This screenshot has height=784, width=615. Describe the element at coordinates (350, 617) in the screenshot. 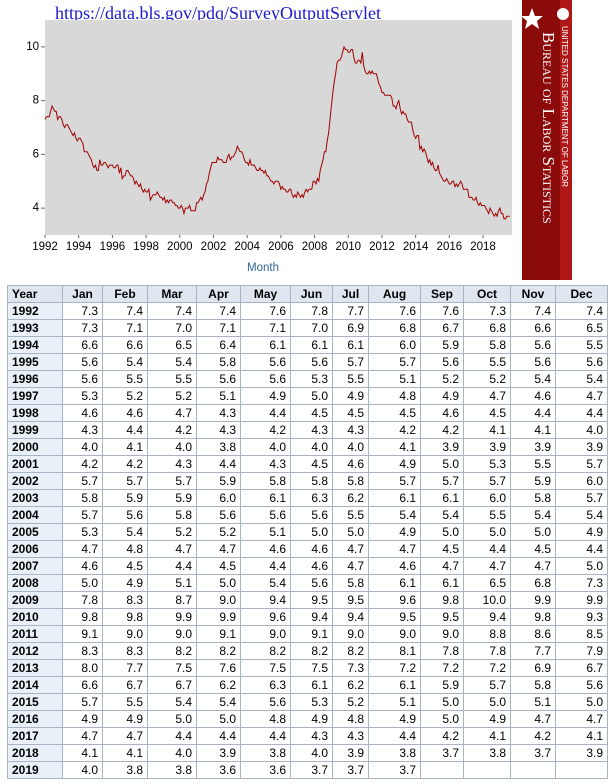

I see `value-cell: 9.4` at that location.